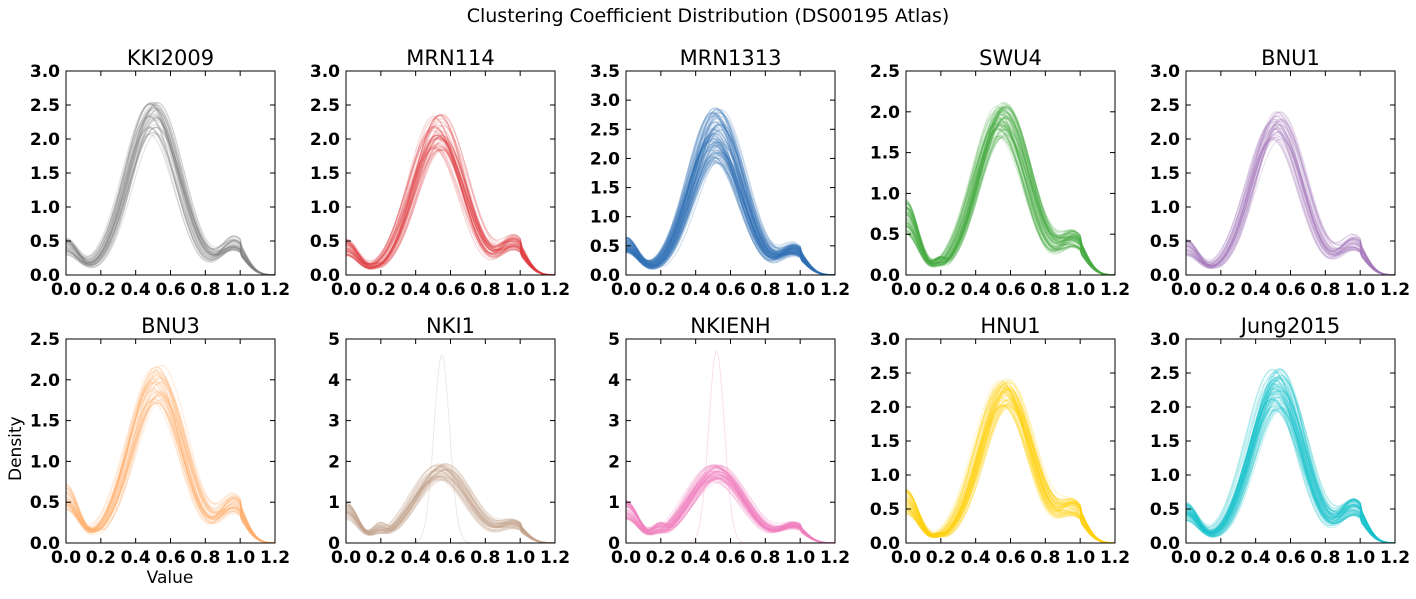  I want to click on y-tick-label: 1.0, so click(1165, 208).